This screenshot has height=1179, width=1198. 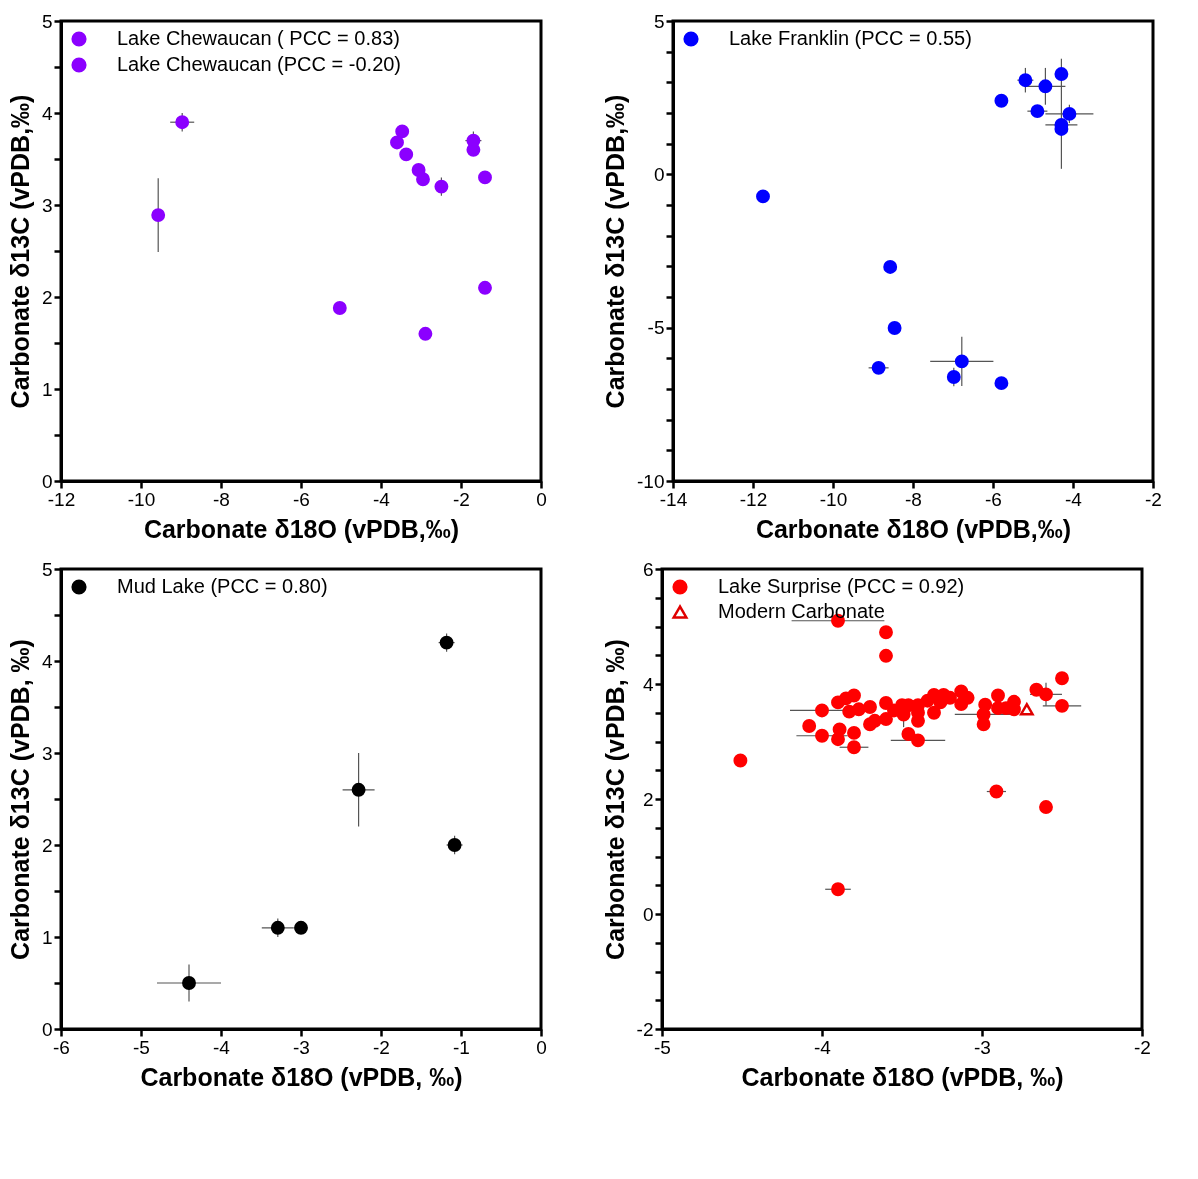 I want to click on legend-label: Lake Chewaucan (PCC = -0.20), so click(x=259, y=64).